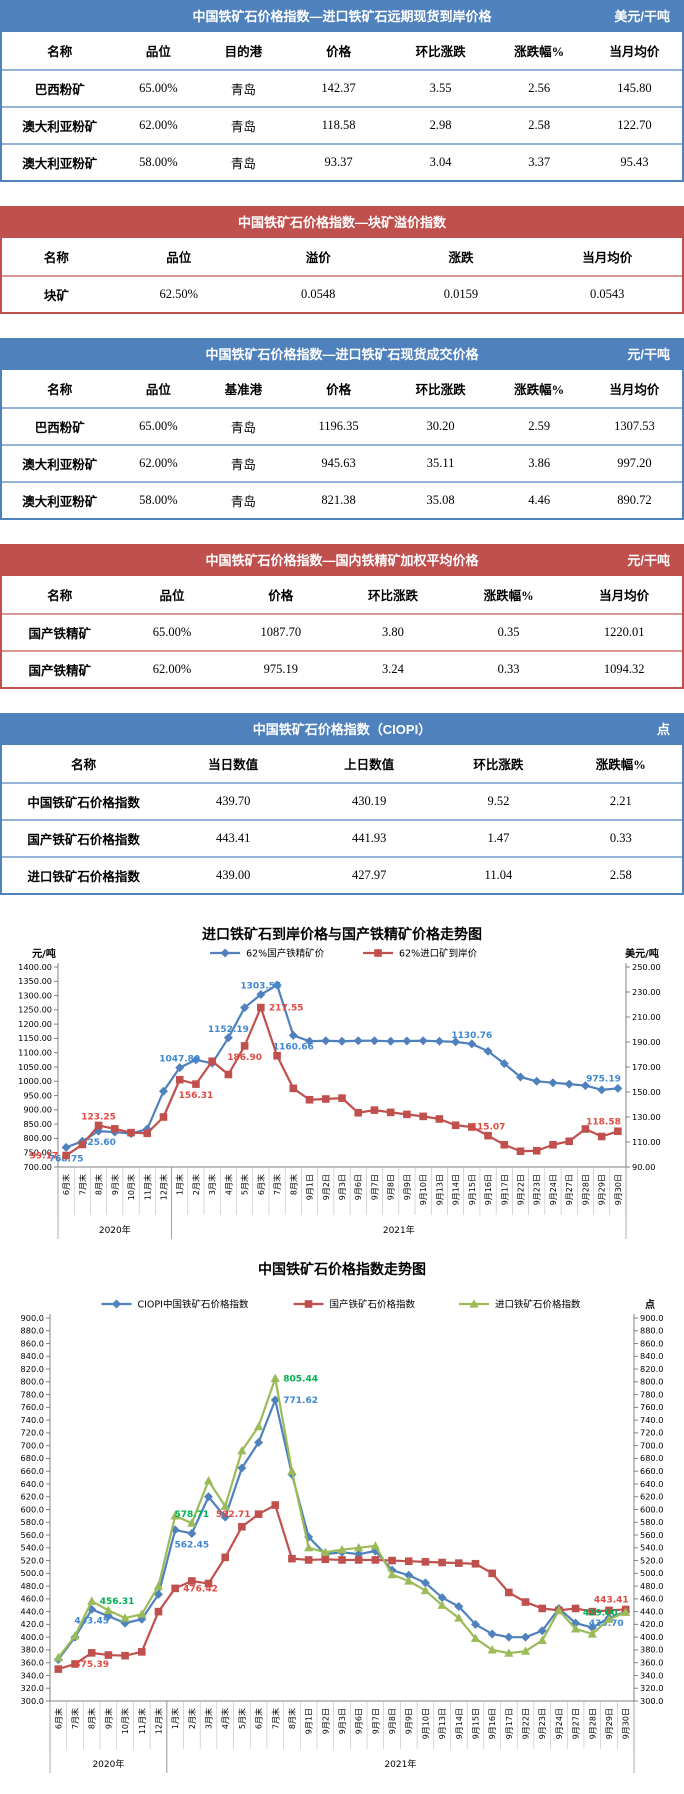  Describe the element at coordinates (338, 463) in the screenshot. I see `cell: 945.63` at that location.